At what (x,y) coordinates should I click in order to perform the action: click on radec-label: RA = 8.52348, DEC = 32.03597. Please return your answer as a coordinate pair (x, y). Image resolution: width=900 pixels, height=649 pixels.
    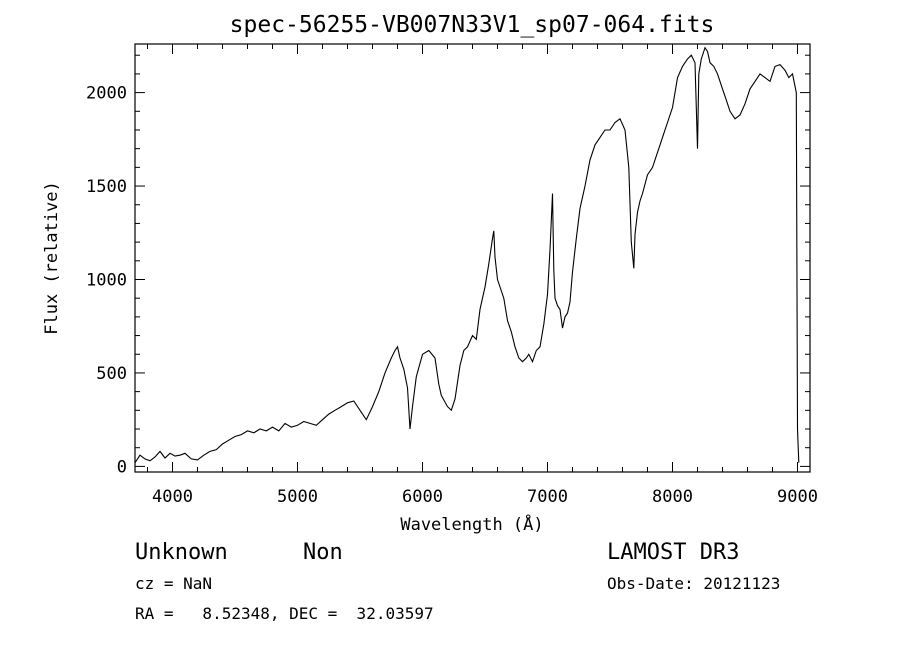
    Looking at the image, I should click on (284, 613).